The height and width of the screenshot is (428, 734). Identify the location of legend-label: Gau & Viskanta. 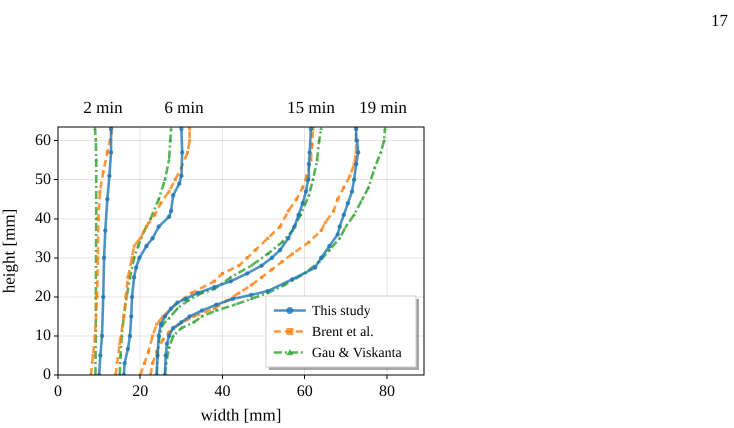
(357, 354).